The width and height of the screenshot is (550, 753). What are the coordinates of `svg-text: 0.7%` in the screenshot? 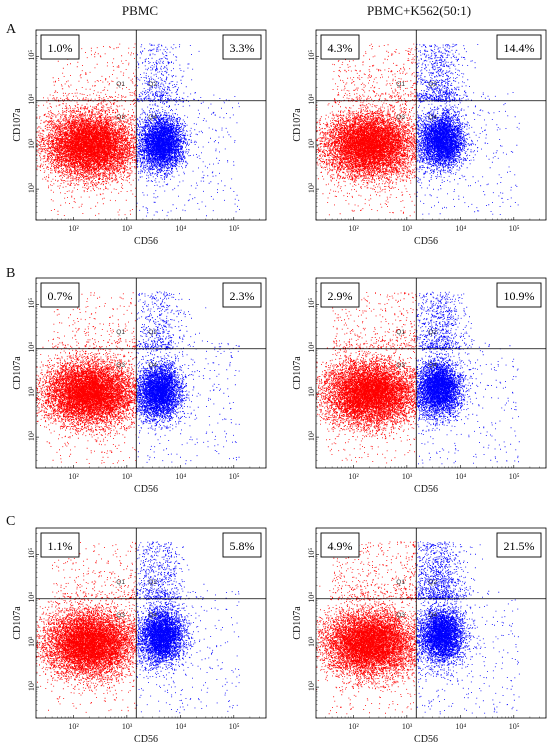 It's located at (60, 296).